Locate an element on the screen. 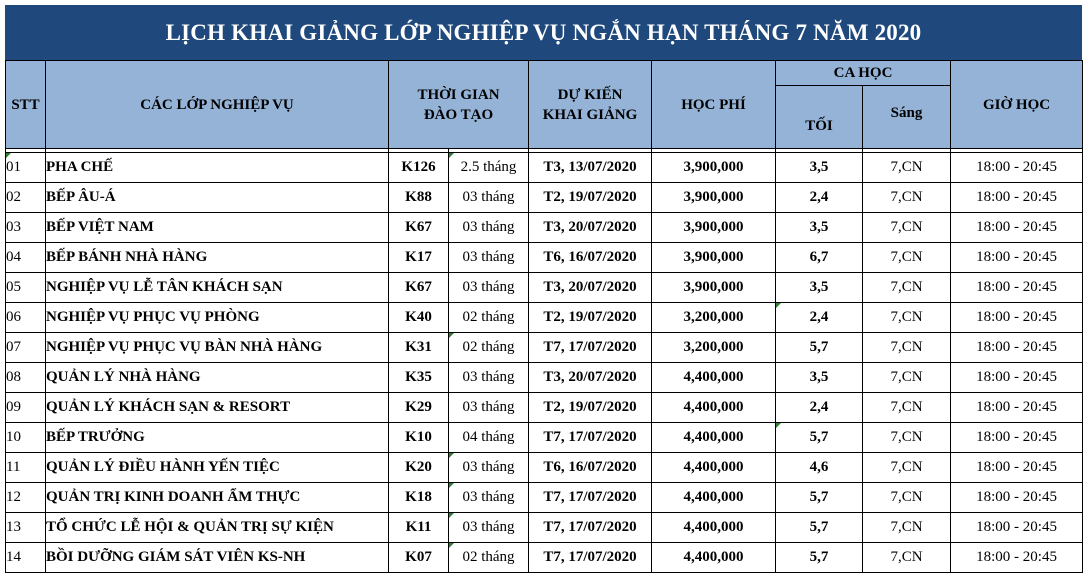  course-name-cell: BẾP VIỆT NAM is located at coordinates (217, 228).